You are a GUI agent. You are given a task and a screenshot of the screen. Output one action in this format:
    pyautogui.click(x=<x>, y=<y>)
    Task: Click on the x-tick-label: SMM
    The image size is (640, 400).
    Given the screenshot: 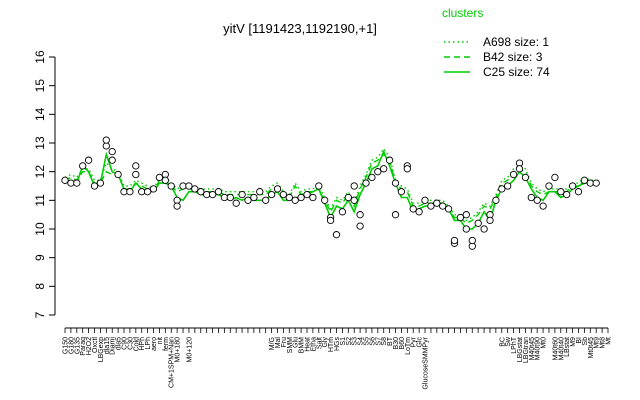 What is the action you would take?
    pyautogui.click(x=290, y=345)
    